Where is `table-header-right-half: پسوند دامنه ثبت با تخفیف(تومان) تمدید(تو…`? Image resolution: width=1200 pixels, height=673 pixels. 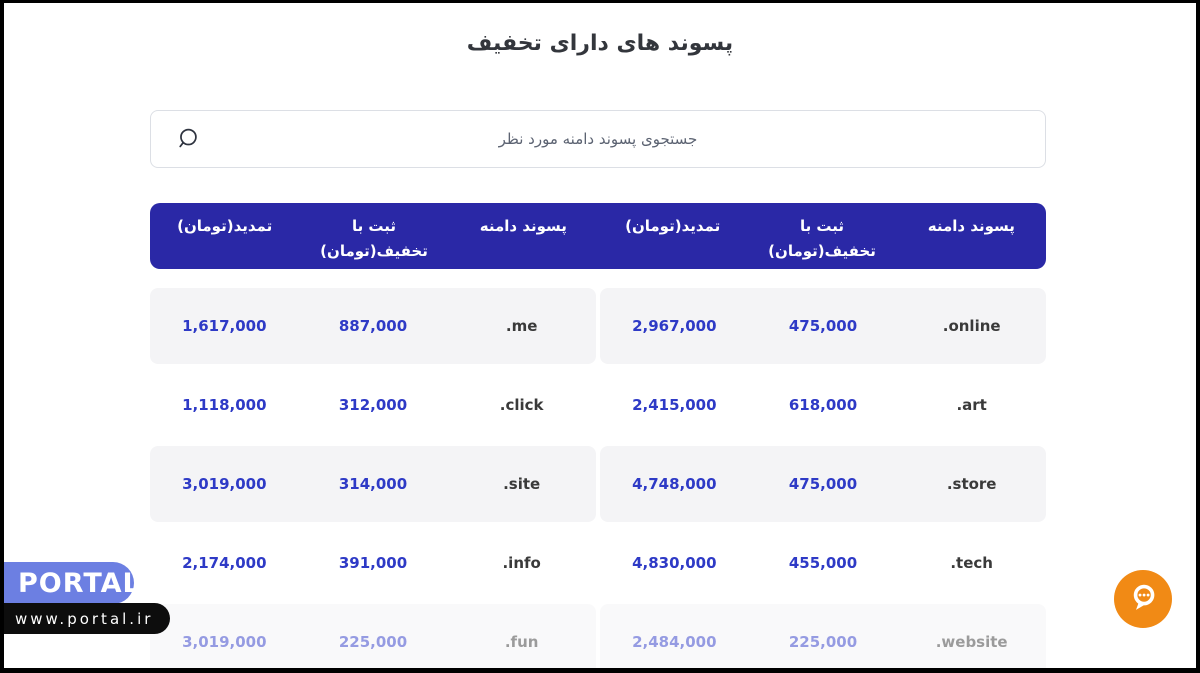 table-header-right-half: پسوند دامنه ثبت با تخفیف(تومان) تمدید(تو… is located at coordinates (822, 236).